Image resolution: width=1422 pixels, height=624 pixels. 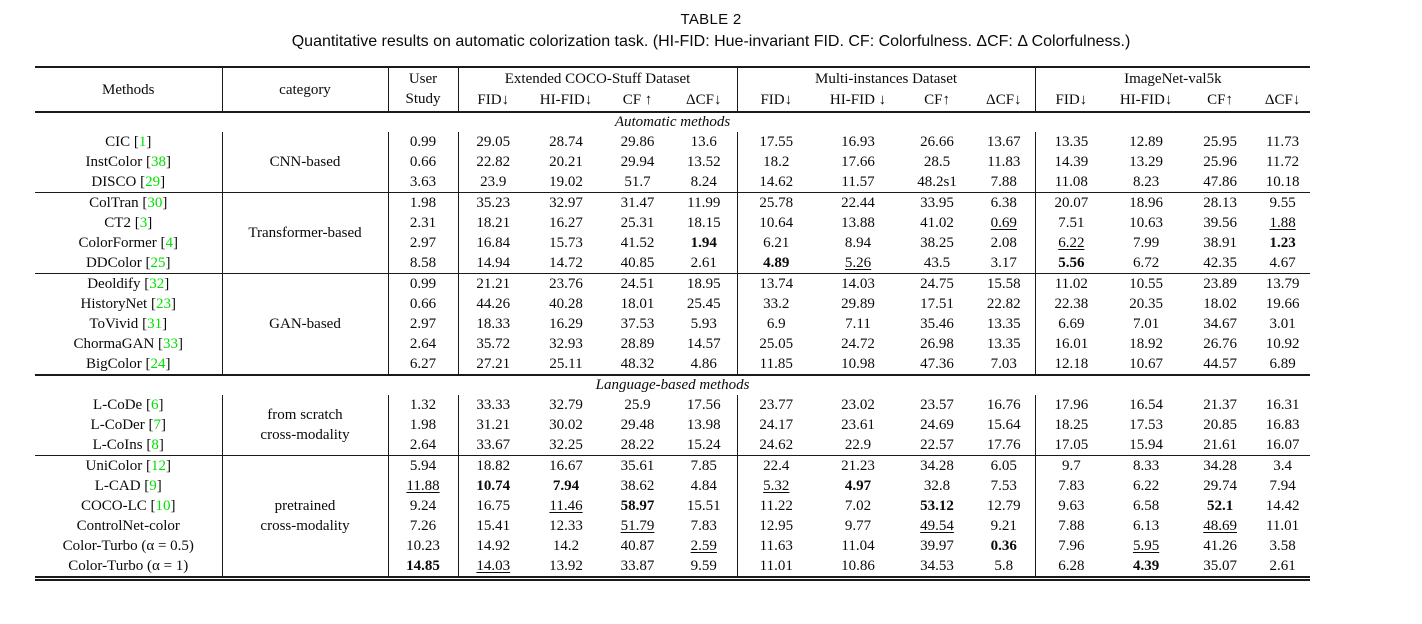 I want to click on citation-link: 1, so click(x=142, y=142).